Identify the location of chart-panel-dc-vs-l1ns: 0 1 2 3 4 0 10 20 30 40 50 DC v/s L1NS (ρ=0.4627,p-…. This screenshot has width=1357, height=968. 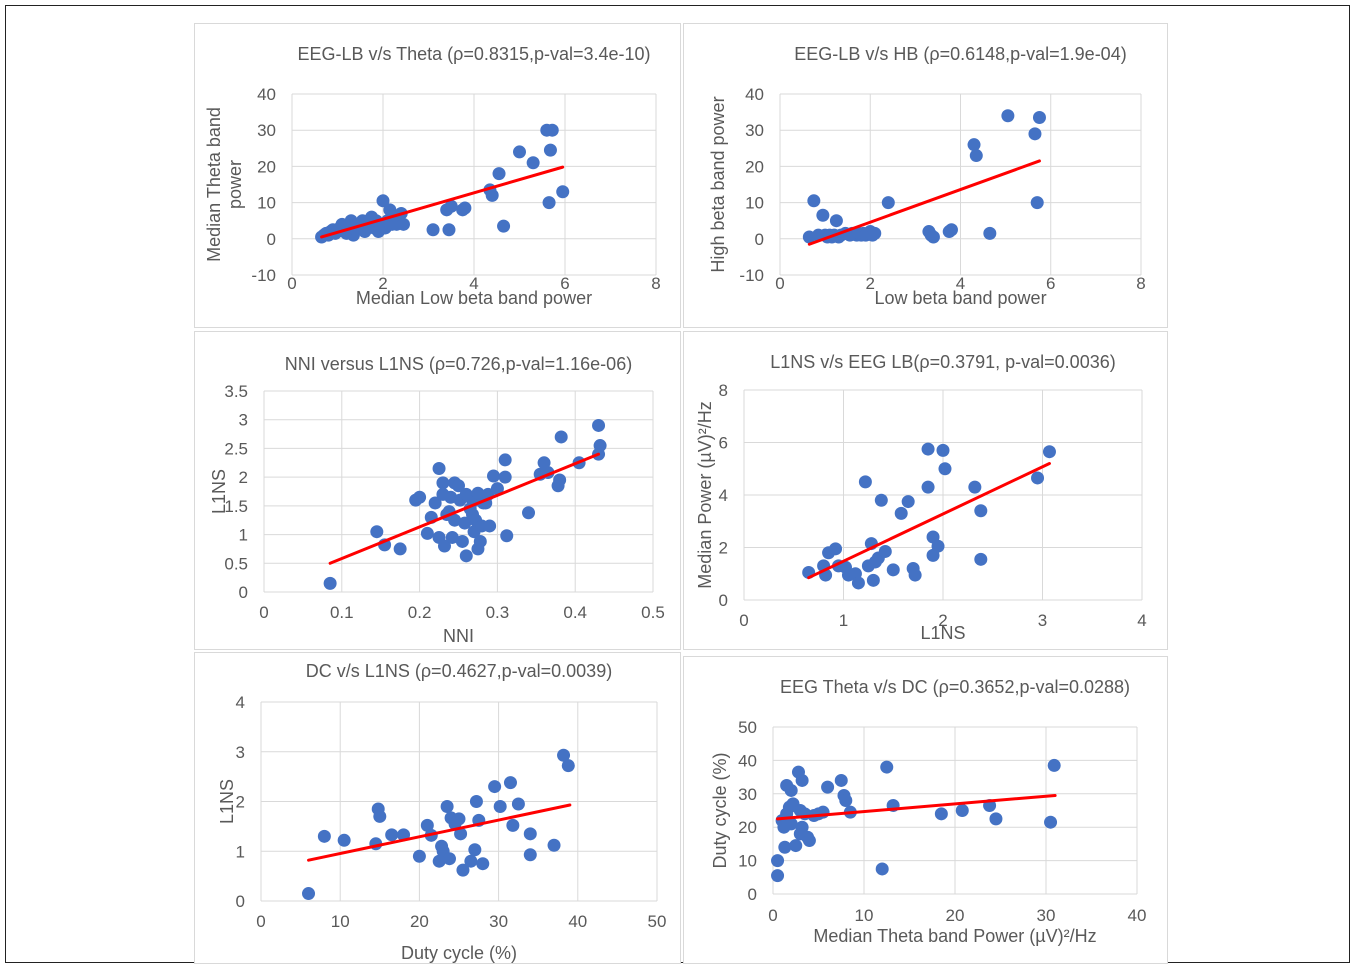
(437, 808).